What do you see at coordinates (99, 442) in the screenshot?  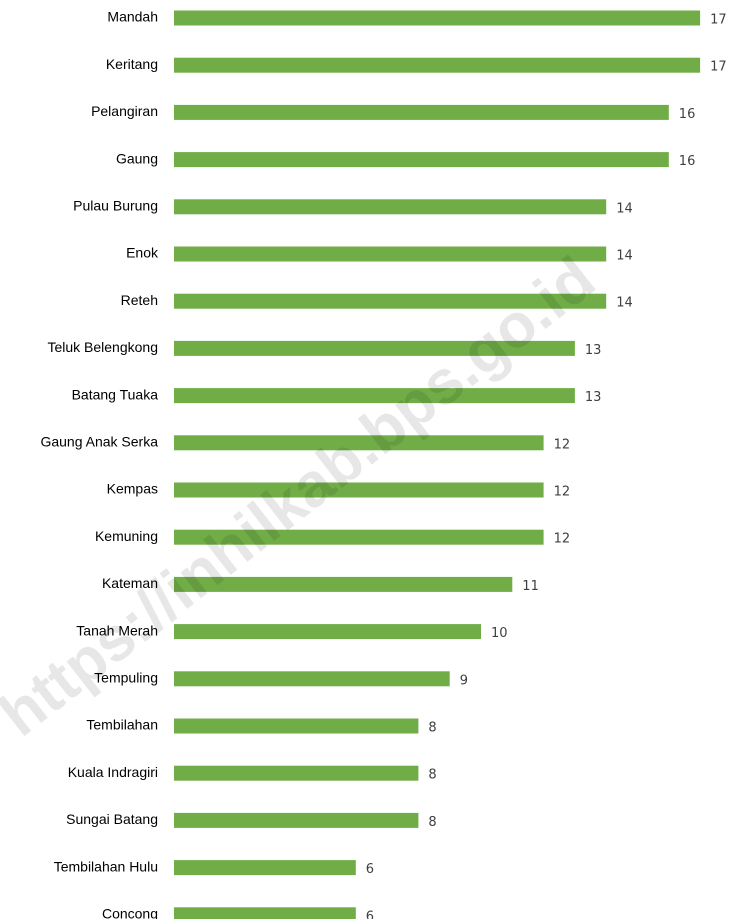 I see `category-label: Gaung Anak Serka` at bounding box center [99, 442].